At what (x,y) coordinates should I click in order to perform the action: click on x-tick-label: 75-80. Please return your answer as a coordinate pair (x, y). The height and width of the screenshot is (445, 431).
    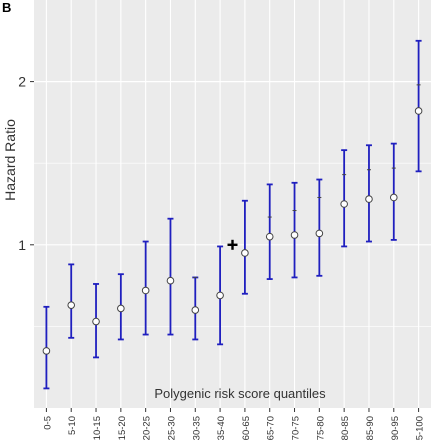
    Looking at the image, I should click on (320, 428).